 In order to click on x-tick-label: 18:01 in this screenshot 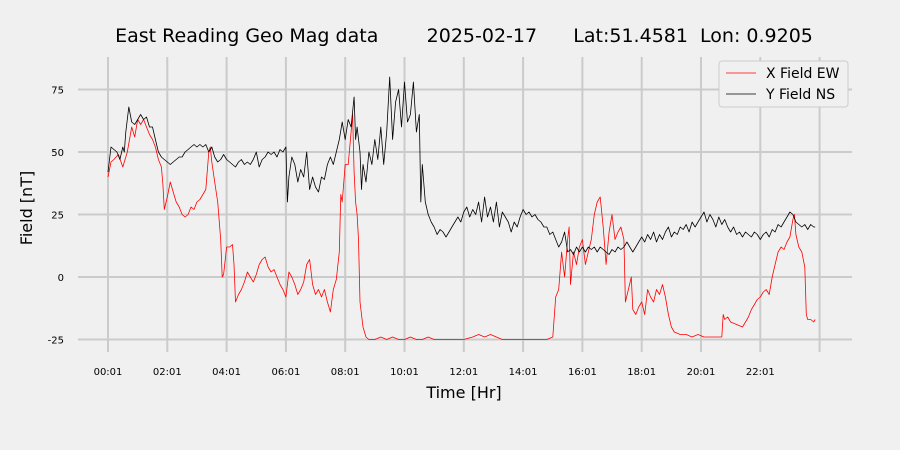, I will do `click(641, 372)`.